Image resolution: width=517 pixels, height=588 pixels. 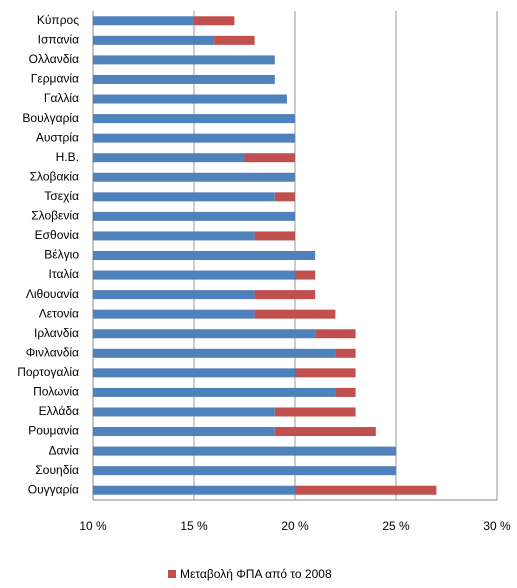 What do you see at coordinates (194, 526) in the screenshot?
I see `x-tick-label: 15 %` at bounding box center [194, 526].